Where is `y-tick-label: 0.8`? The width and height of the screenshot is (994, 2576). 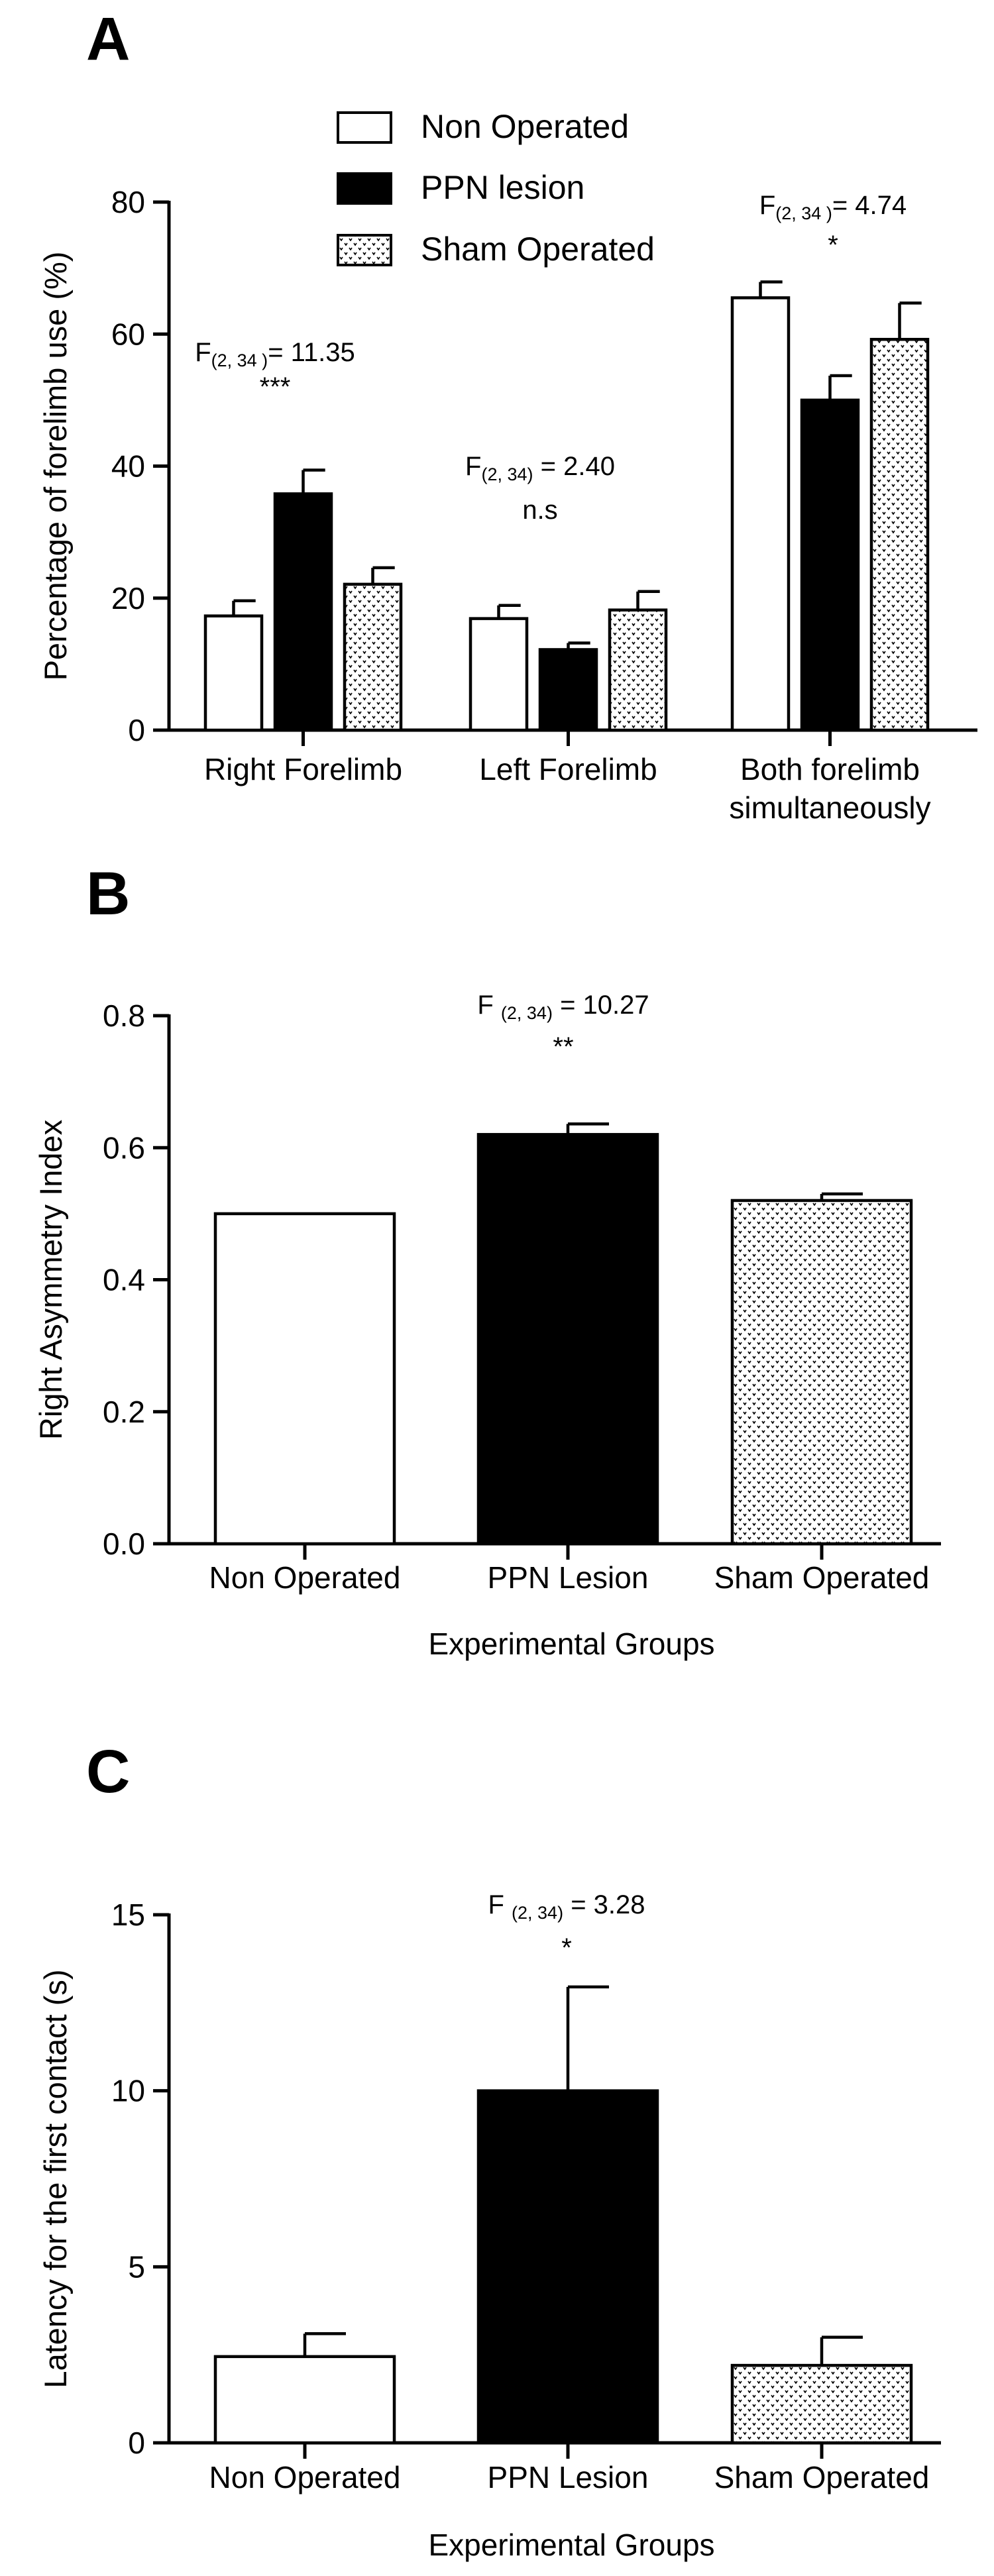
y-tick-label: 0.8 is located at coordinates (124, 1015).